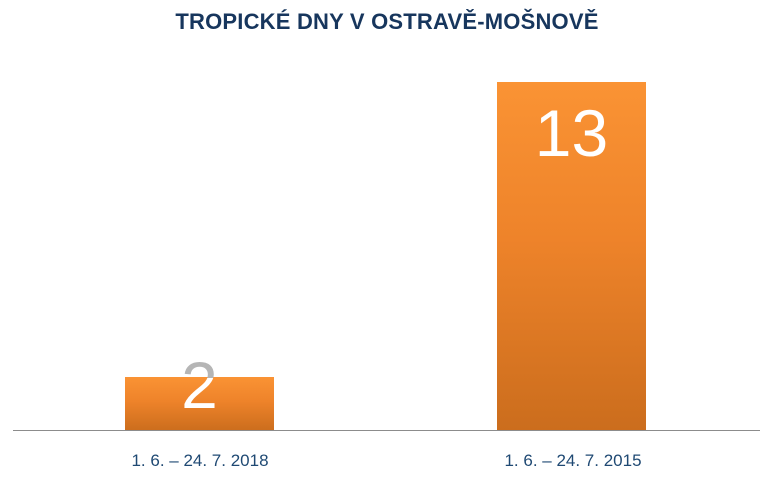 The width and height of the screenshot is (774, 490). Describe the element at coordinates (571, 256) in the screenshot. I see `bar-2015` at that location.